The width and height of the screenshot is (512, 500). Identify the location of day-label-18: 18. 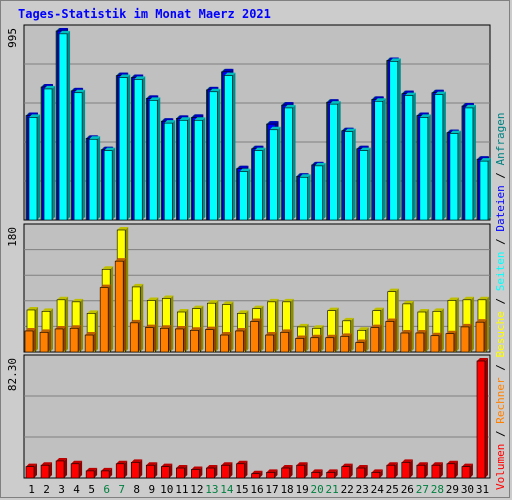
(286, 489).